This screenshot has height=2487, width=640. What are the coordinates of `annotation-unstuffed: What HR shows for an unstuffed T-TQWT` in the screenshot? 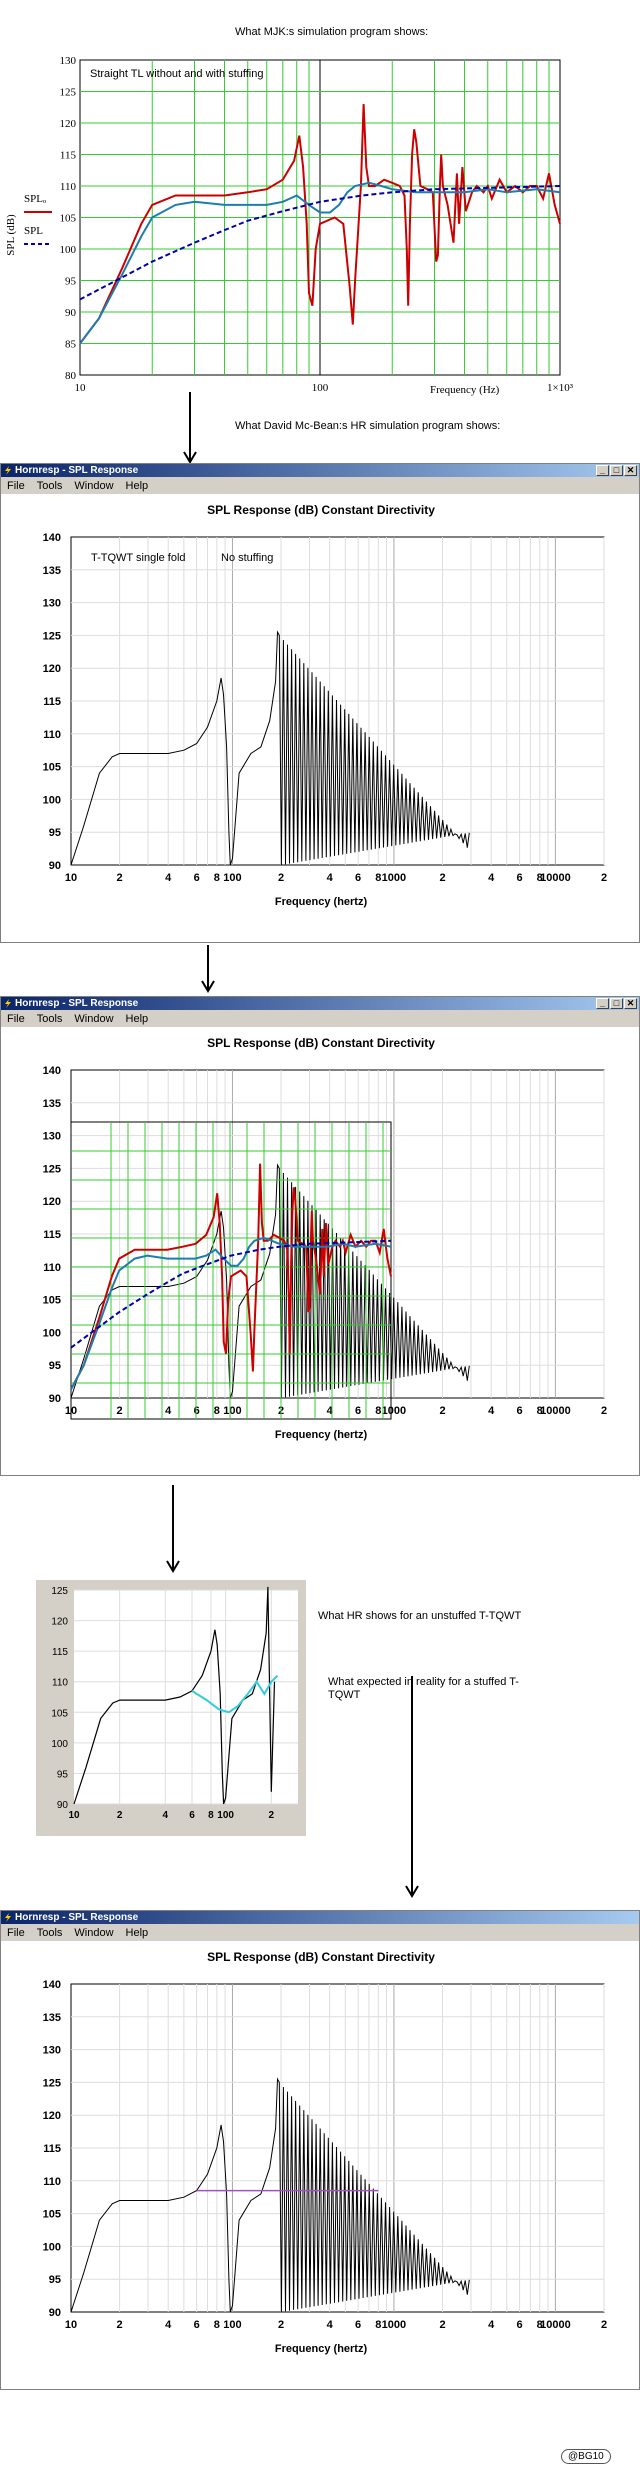 It's located at (420, 1616).